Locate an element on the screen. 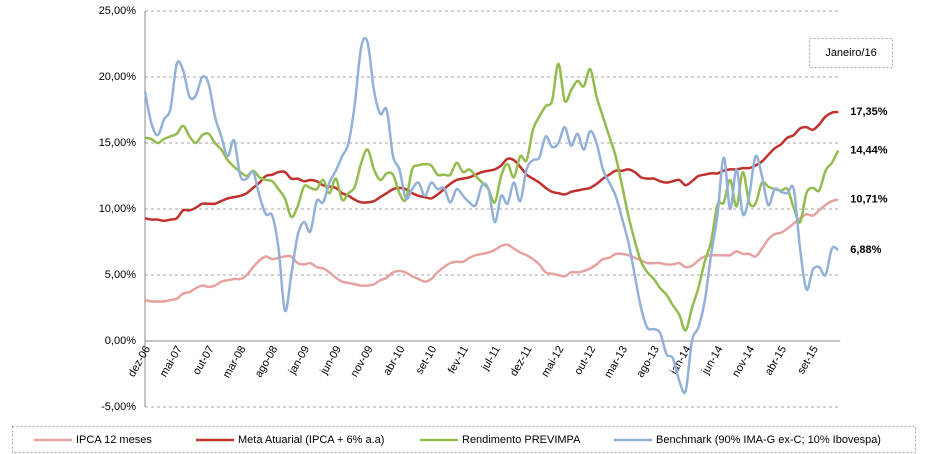 This screenshot has width=929, height=454. x-tick-label: mar-13 is located at coordinates (616, 362).